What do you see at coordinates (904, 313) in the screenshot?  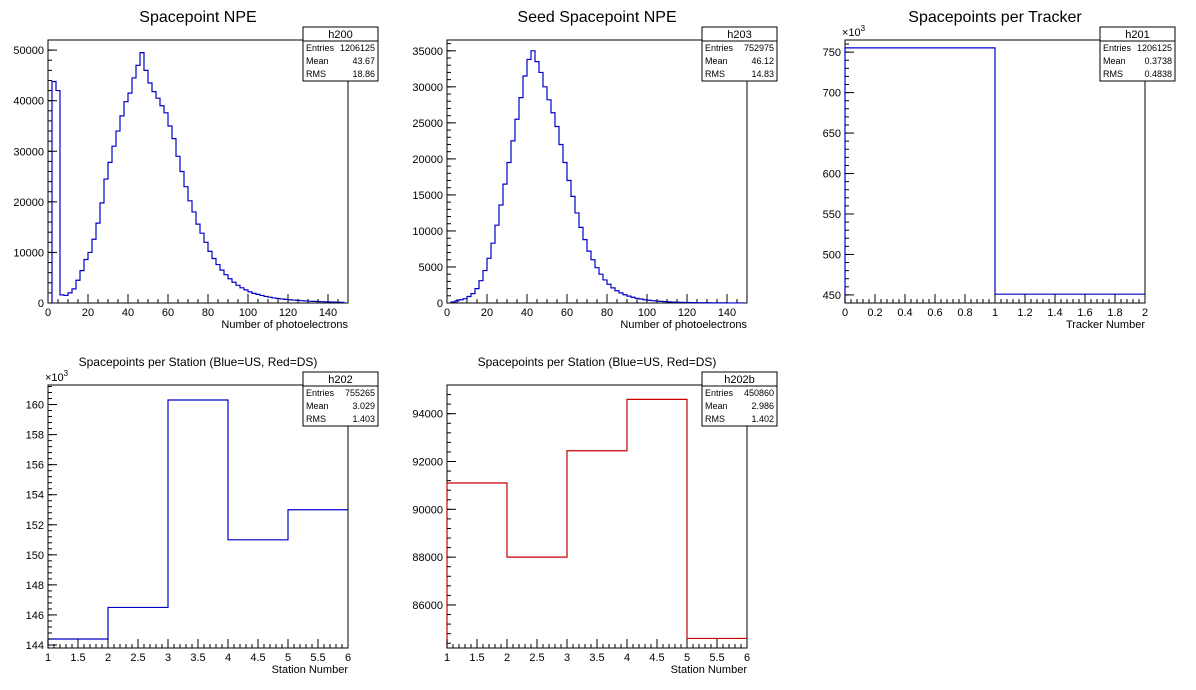 I see `x-tick-label: 0.4` at bounding box center [904, 313].